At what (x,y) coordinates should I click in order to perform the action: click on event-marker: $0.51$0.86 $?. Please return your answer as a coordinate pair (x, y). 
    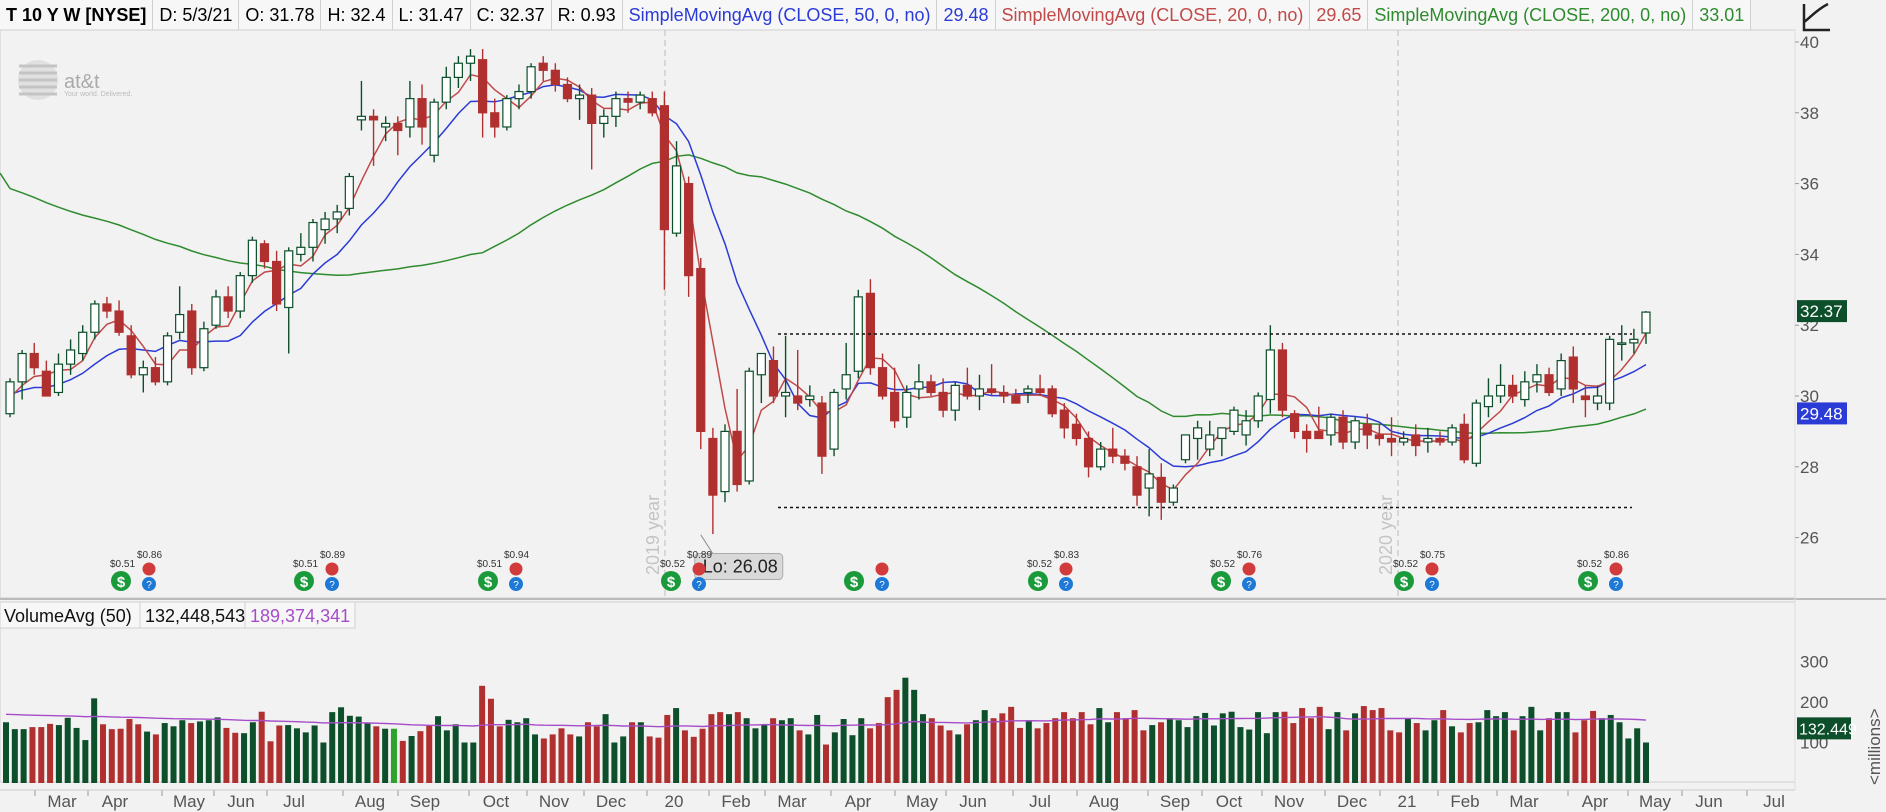
    Looking at the image, I should click on (136, 570).